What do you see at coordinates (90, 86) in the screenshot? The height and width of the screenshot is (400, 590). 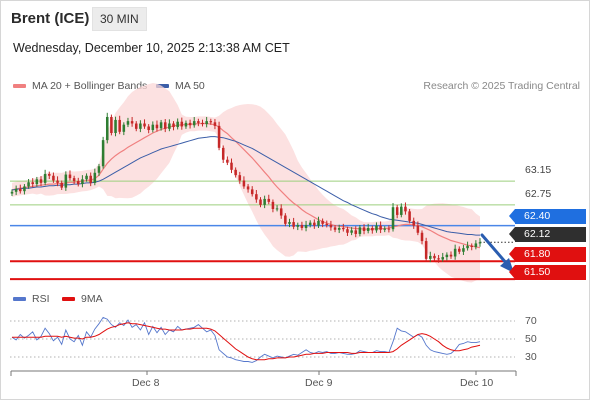 I see `legend-ma20-label: MA 20 + Bollinger Bands` at bounding box center [90, 86].